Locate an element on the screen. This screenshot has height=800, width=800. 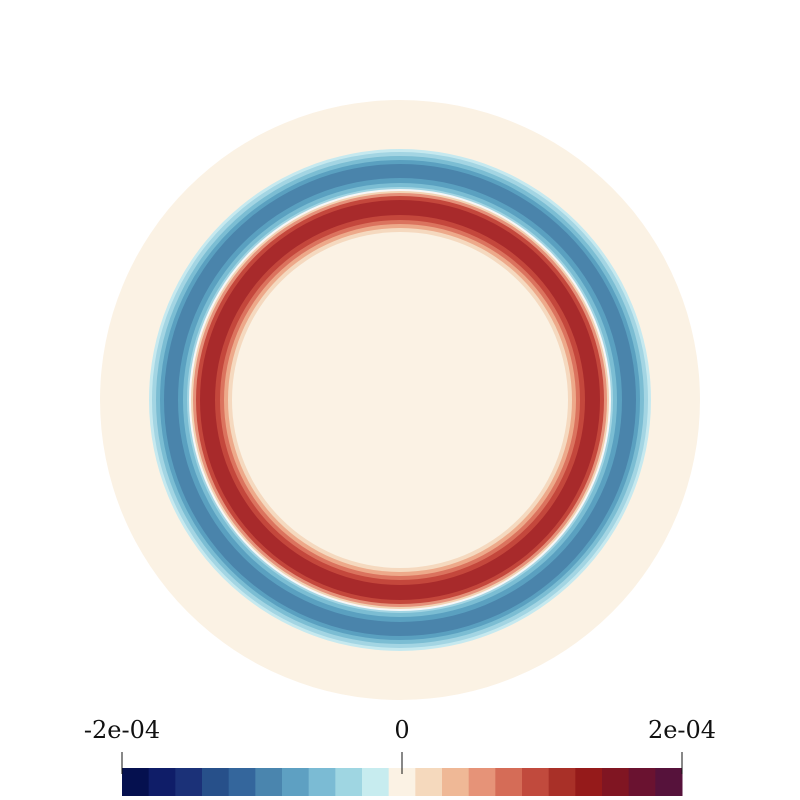
tick-label: 2e-04 is located at coordinates (682, 730).